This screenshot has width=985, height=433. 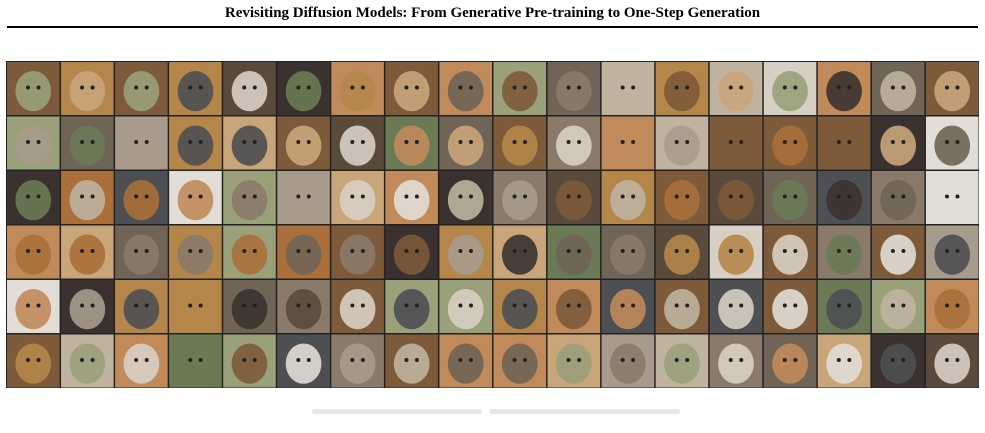 What do you see at coordinates (397, 411) in the screenshot?
I see `caption-placeholder` at bounding box center [397, 411].